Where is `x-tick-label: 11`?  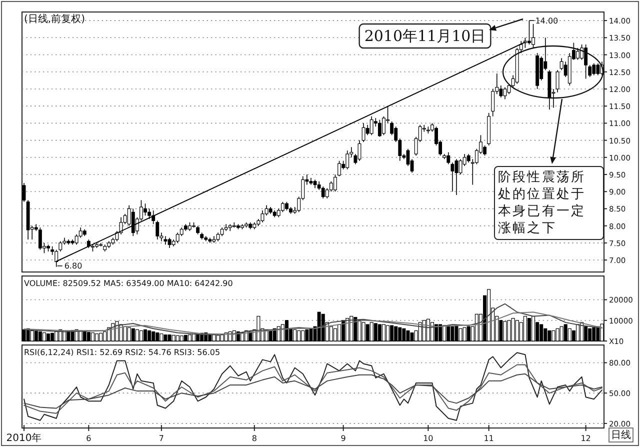 x-tick-label: 11 is located at coordinates (489, 438).